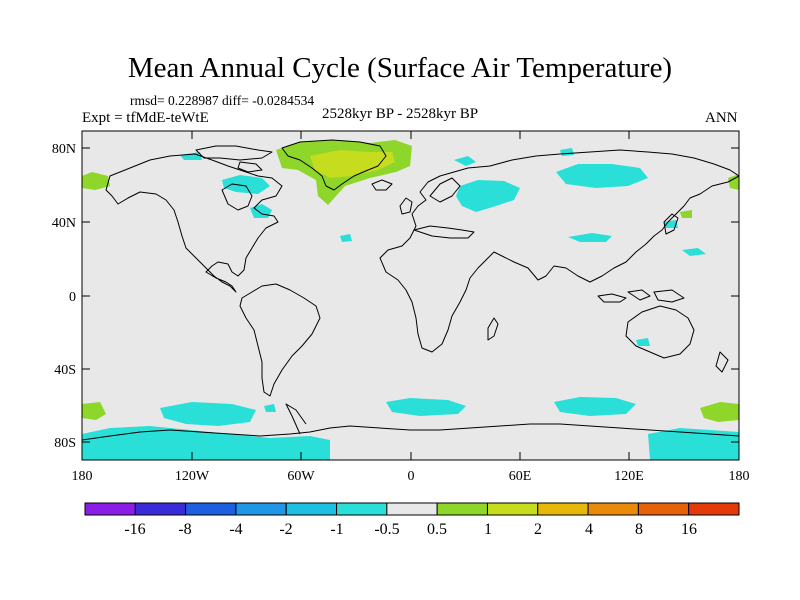  What do you see at coordinates (639, 529) in the screenshot?
I see `colorbar-label: 8` at bounding box center [639, 529].